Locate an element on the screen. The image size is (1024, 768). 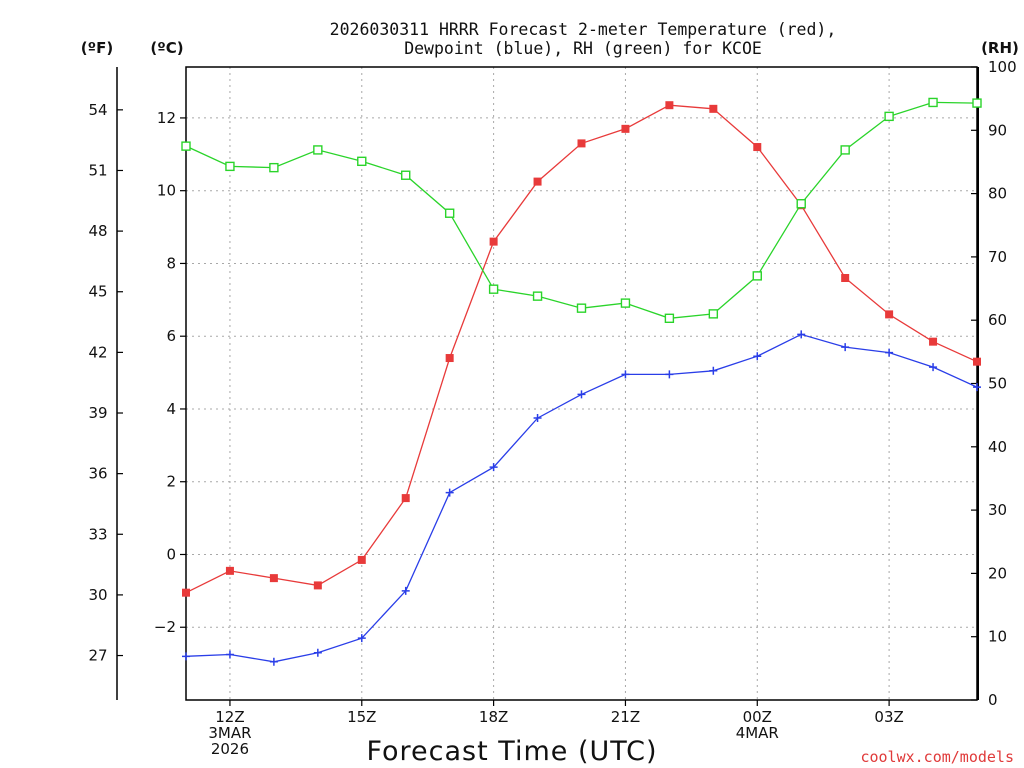
credit-label: coolwx.com/models is located at coordinates (937, 757).